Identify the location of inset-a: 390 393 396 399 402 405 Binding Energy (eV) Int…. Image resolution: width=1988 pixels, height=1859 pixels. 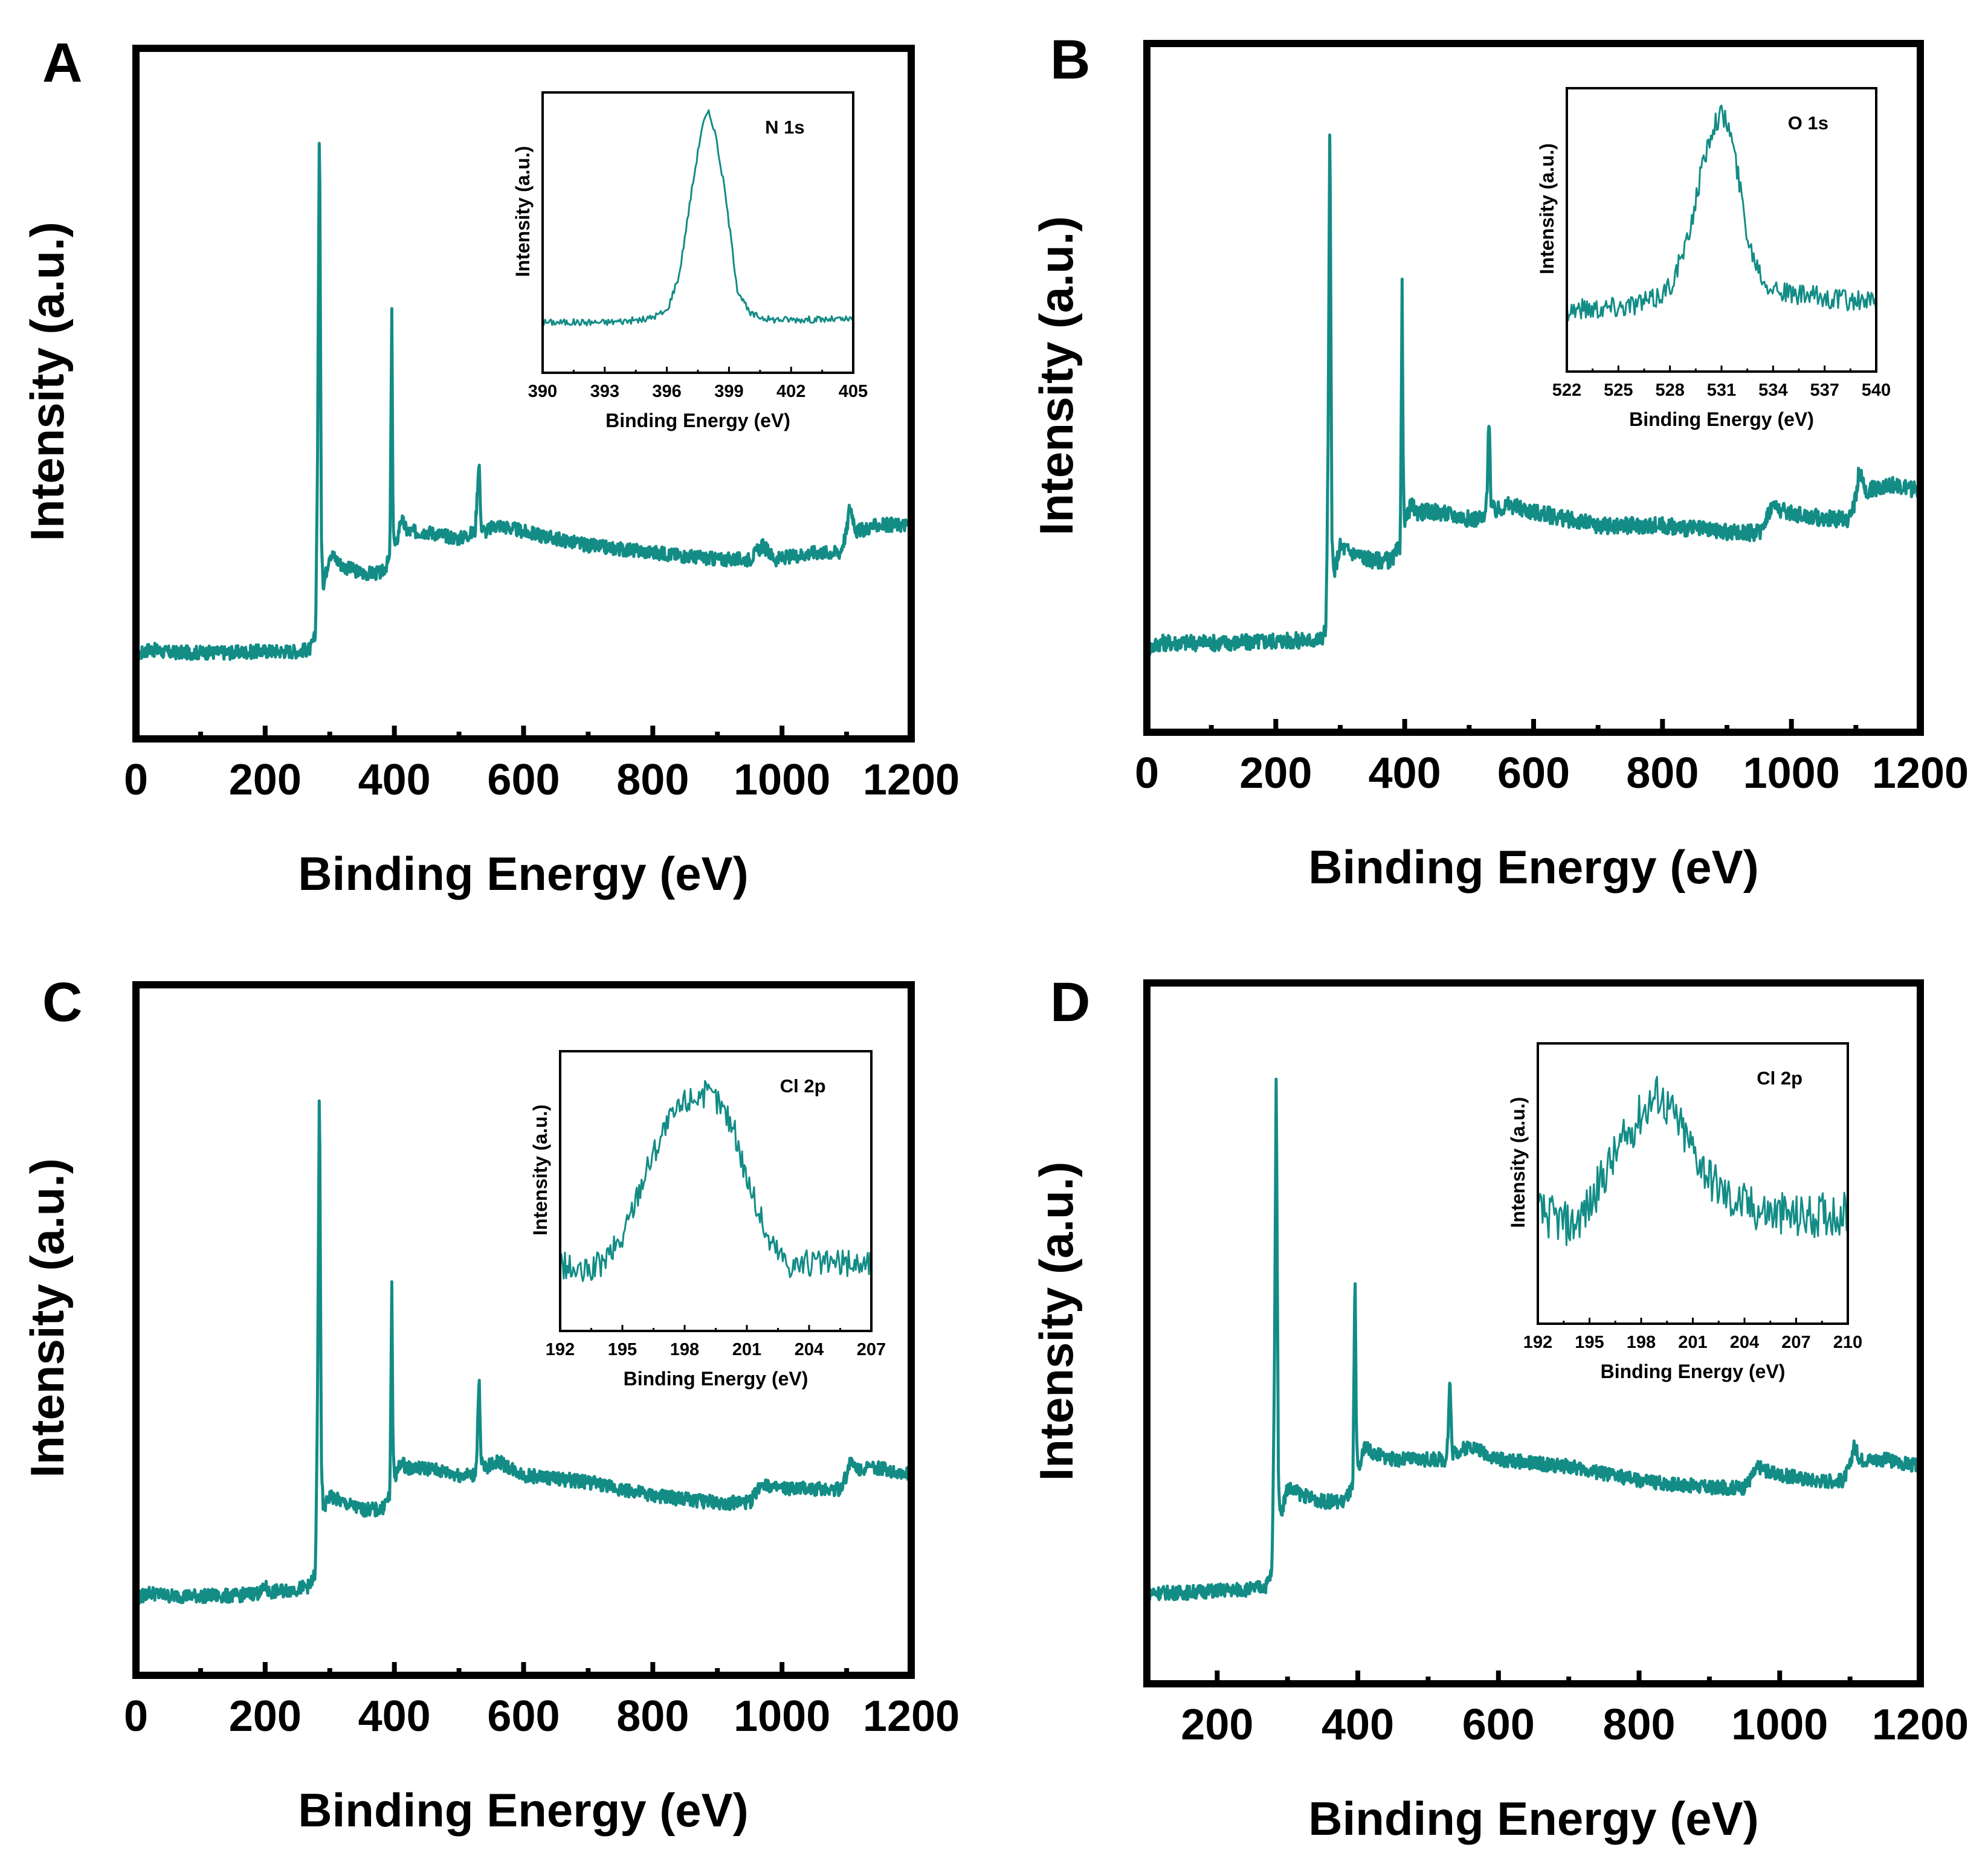
(690, 261).